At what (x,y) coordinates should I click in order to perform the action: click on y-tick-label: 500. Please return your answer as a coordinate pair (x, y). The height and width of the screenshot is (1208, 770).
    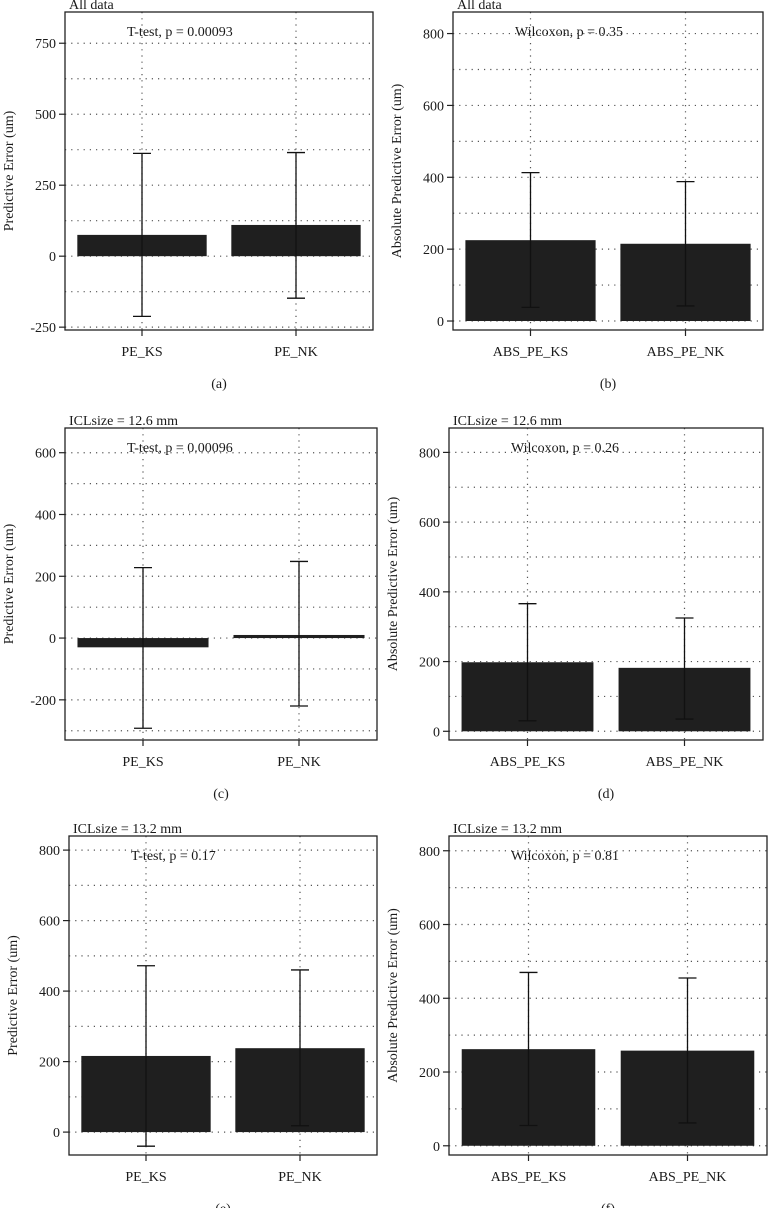
    Looking at the image, I should click on (45, 115).